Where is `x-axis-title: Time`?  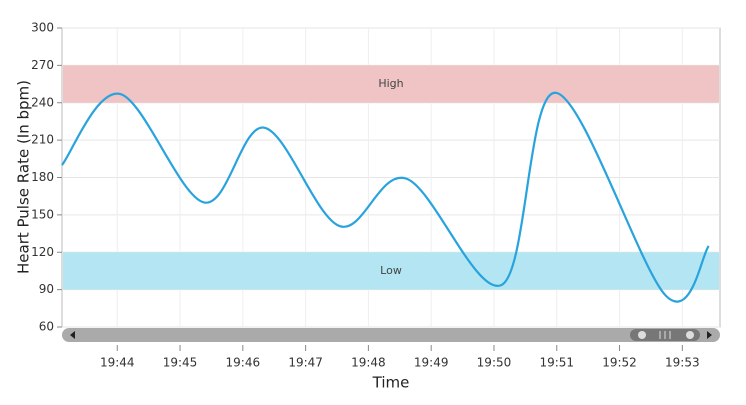
x-axis-title: Time is located at coordinates (391, 383).